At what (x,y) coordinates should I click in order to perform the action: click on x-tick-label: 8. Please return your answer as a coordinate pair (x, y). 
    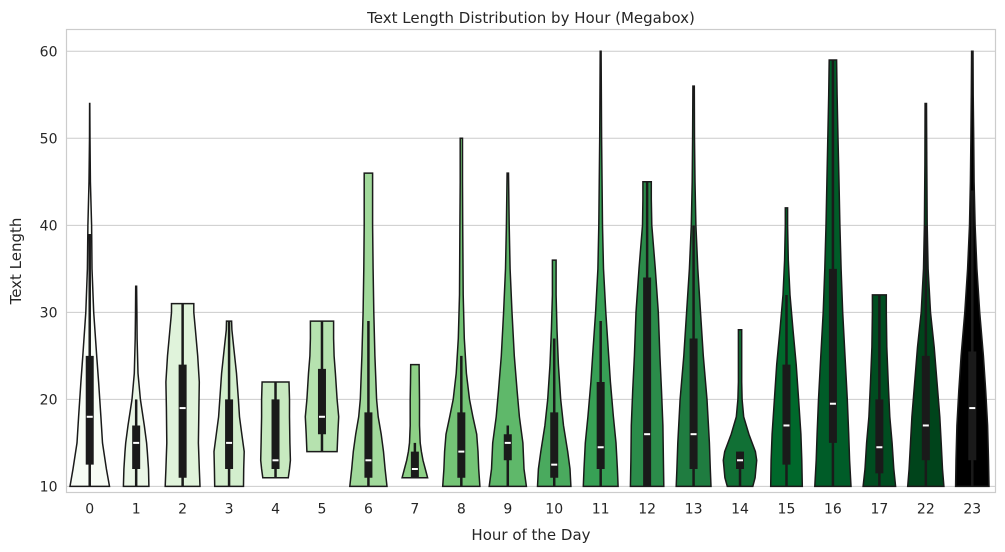
    Looking at the image, I should click on (461, 510).